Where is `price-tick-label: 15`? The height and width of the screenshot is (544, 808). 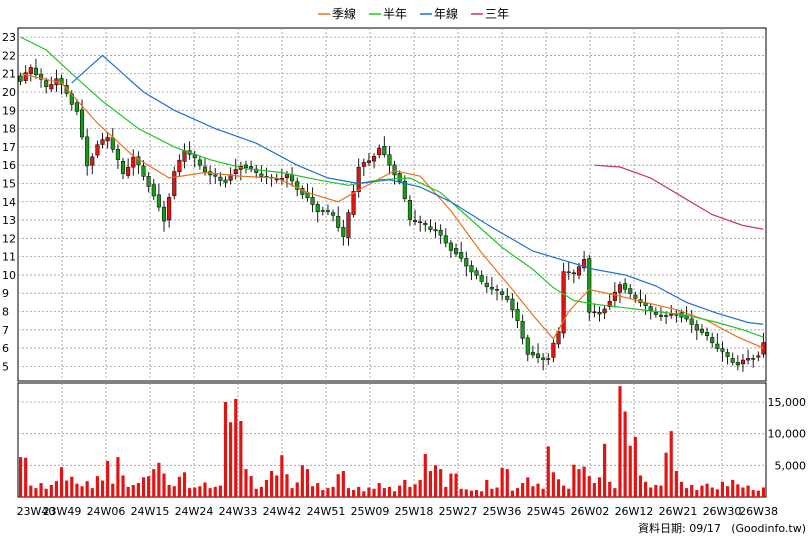
price-tick-label: 15 is located at coordinates (9, 183).